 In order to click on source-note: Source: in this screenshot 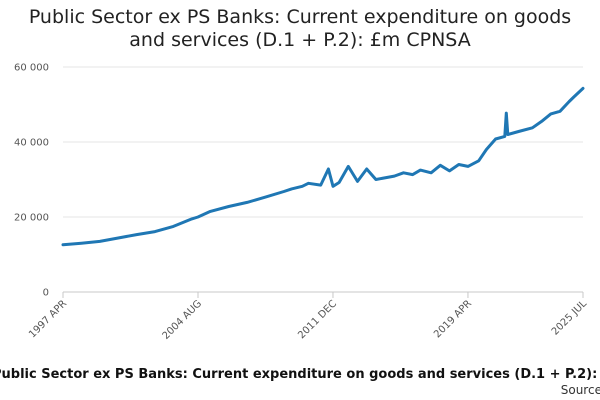, I will do `click(580, 390)`.